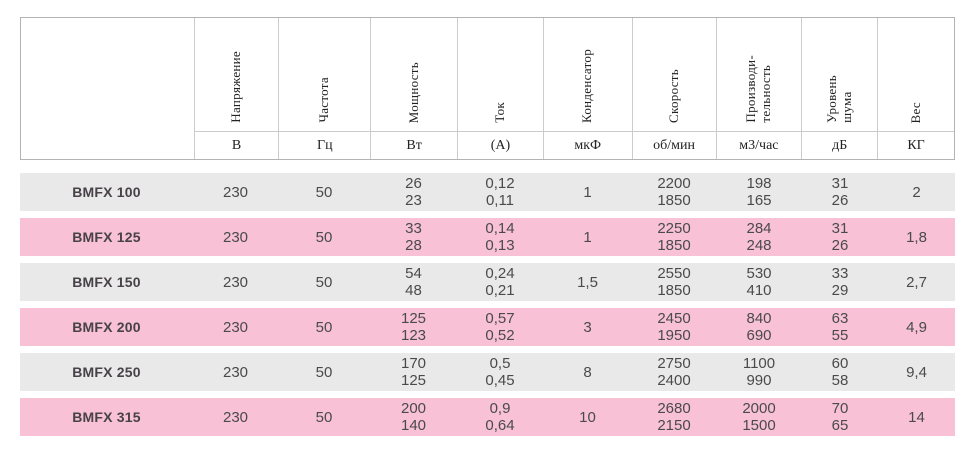 The image size is (970, 453). Describe the element at coordinates (106, 326) in the screenshot. I see `model-name: BMFX 200` at that location.